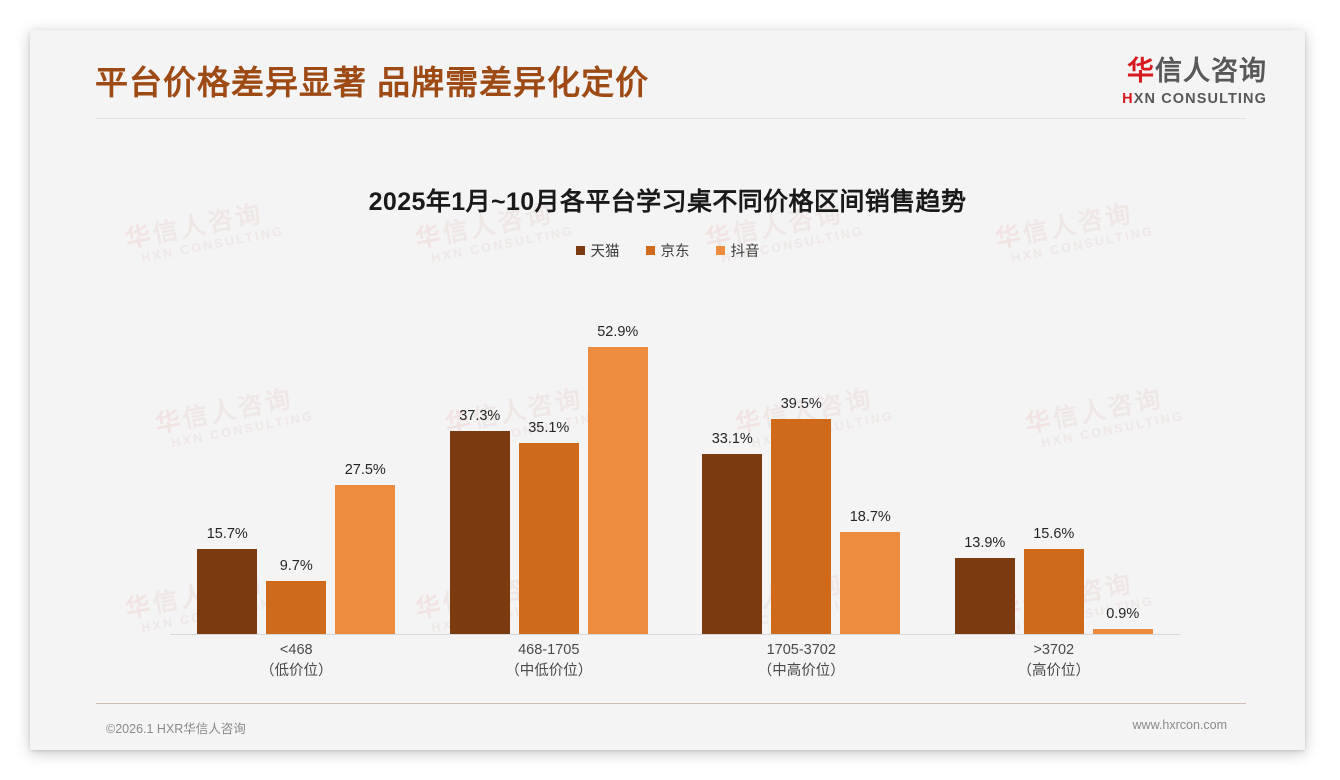 The image size is (1340, 780). What do you see at coordinates (1200, 99) in the screenshot?
I see `logo-english-rest: XN CONSULTING` at bounding box center [1200, 99].